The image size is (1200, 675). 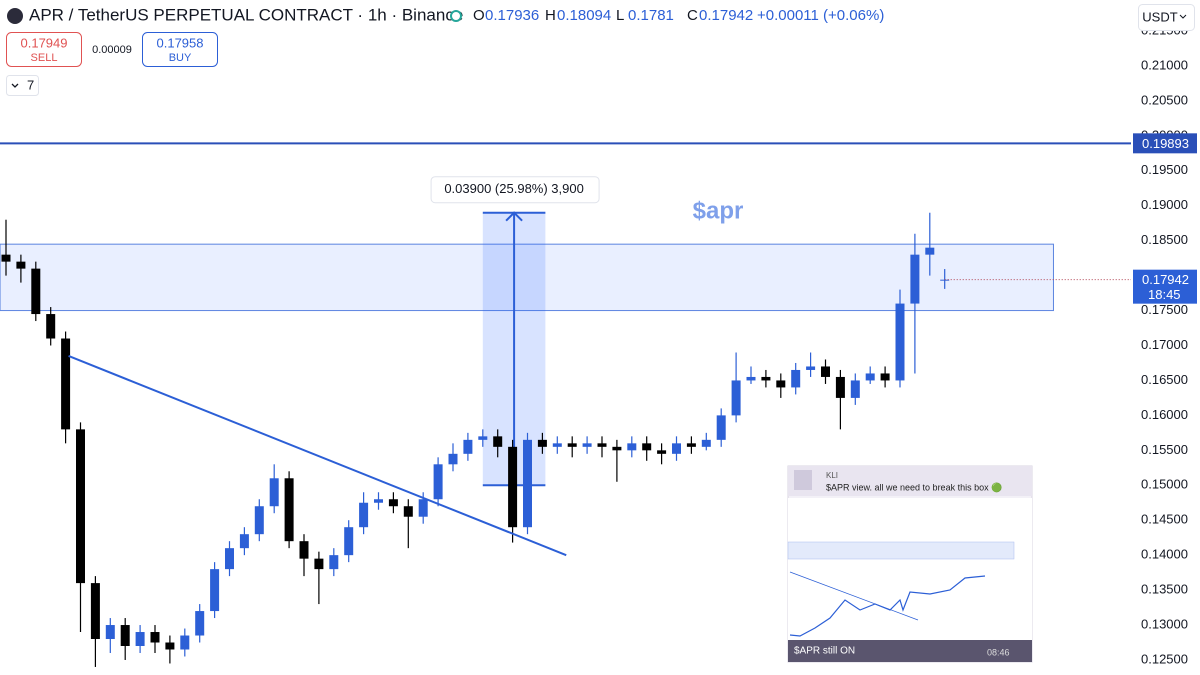 I want to click on ohlc-value: 0.17942, so click(x=726, y=15).